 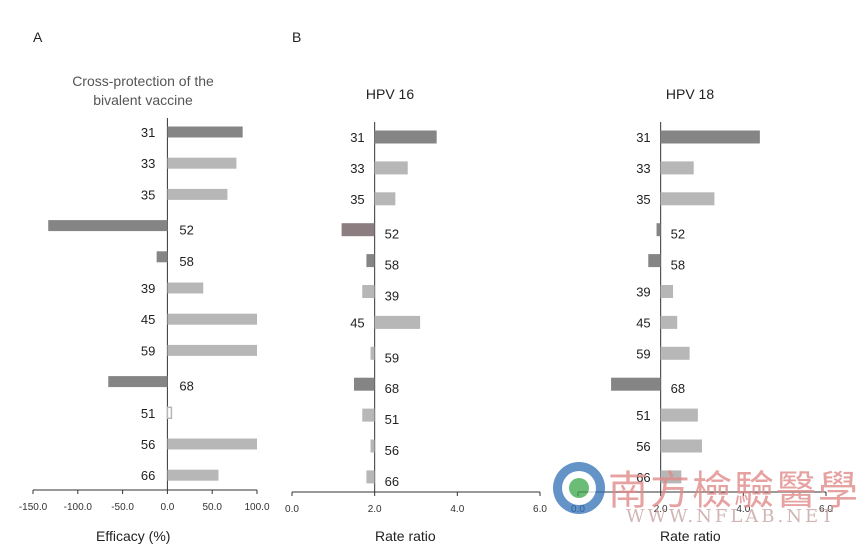 I want to click on chart-b1-xlabel: Rate ratio, so click(x=405, y=536).